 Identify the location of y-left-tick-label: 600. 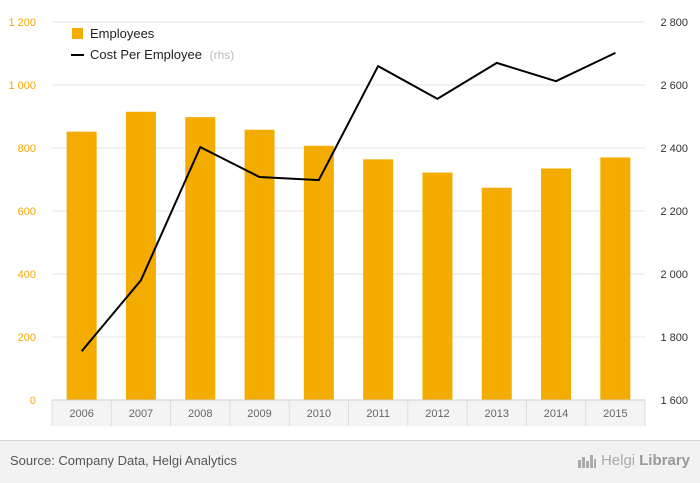
(27, 212).